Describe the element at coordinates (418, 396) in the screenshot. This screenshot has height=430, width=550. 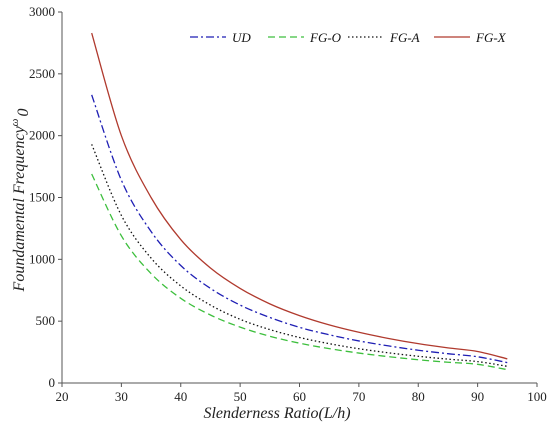
I see `x-tick-label: 80` at that location.